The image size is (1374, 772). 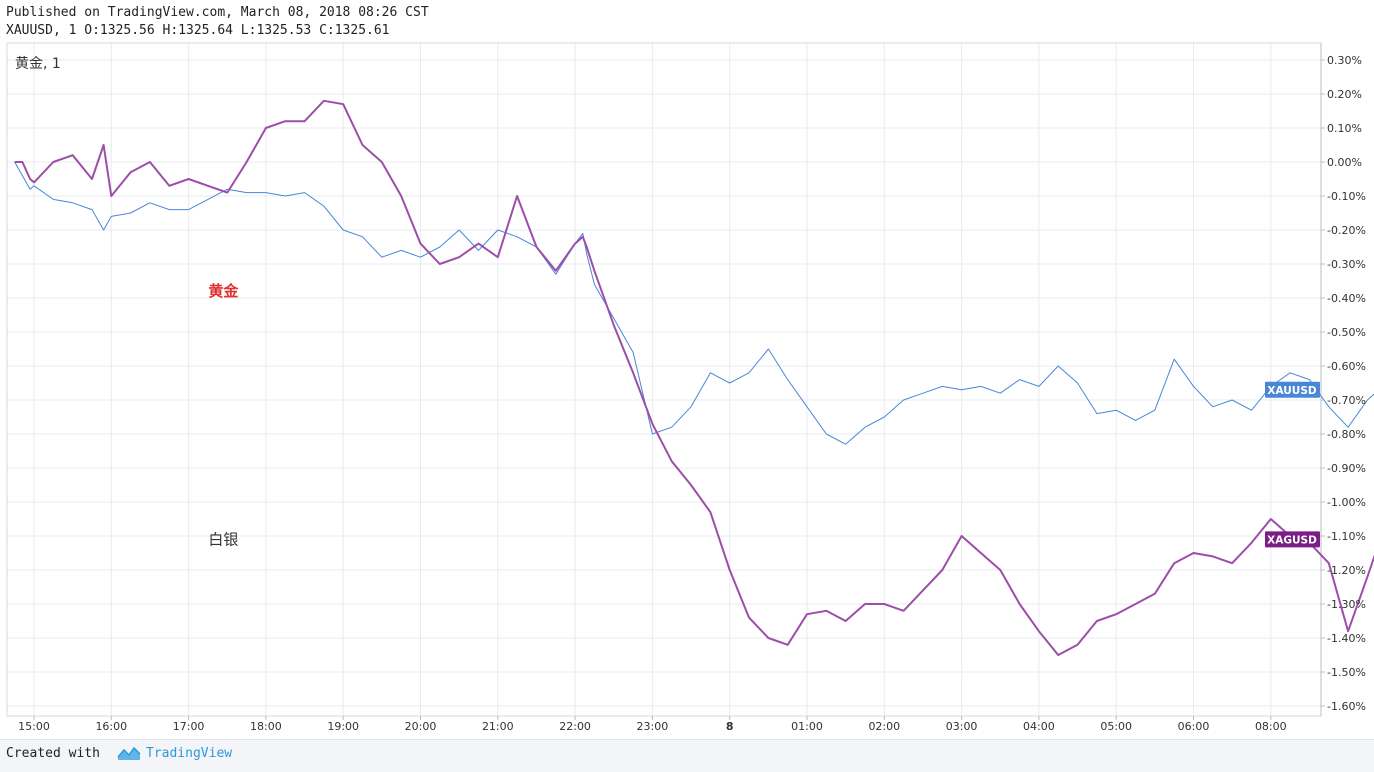 I want to click on y-tick-label: 0.10%, so click(x=1344, y=128).